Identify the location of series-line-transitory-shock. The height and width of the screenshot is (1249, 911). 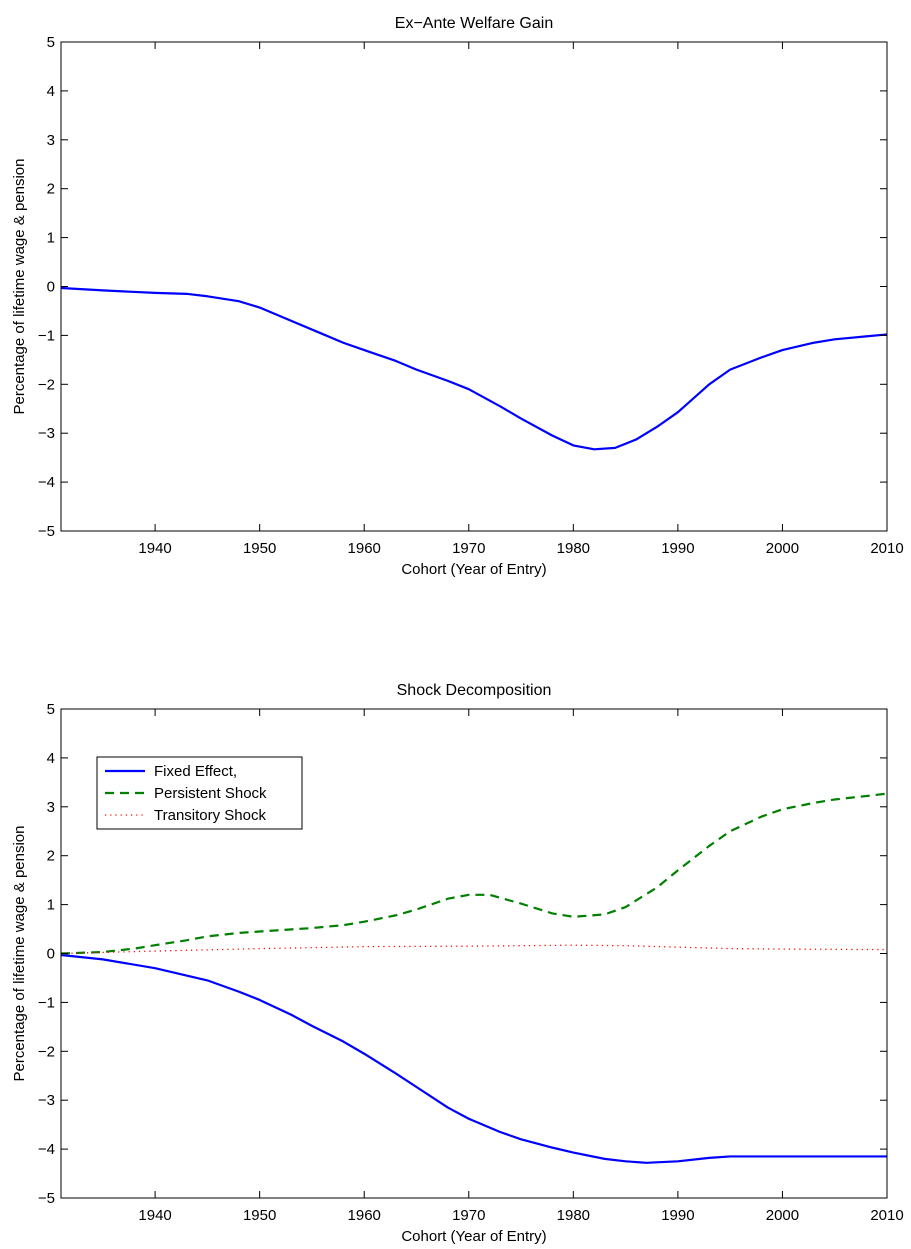
(474, 949).